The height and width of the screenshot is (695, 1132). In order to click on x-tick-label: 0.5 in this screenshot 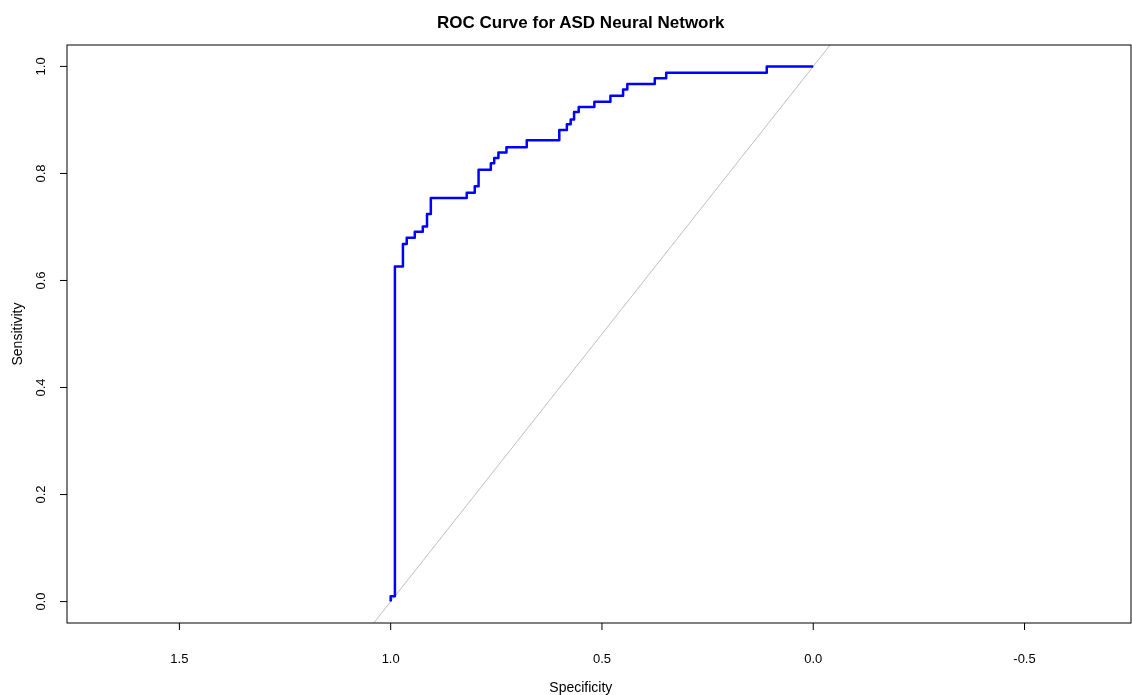, I will do `click(601, 658)`.